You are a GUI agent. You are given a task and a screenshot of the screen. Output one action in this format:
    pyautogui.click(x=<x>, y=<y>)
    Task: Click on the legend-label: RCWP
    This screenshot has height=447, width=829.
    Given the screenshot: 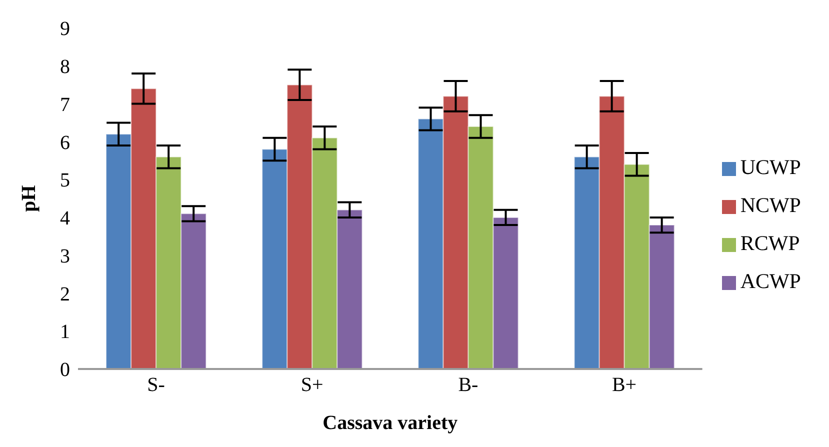 What is the action you would take?
    pyautogui.click(x=770, y=242)
    